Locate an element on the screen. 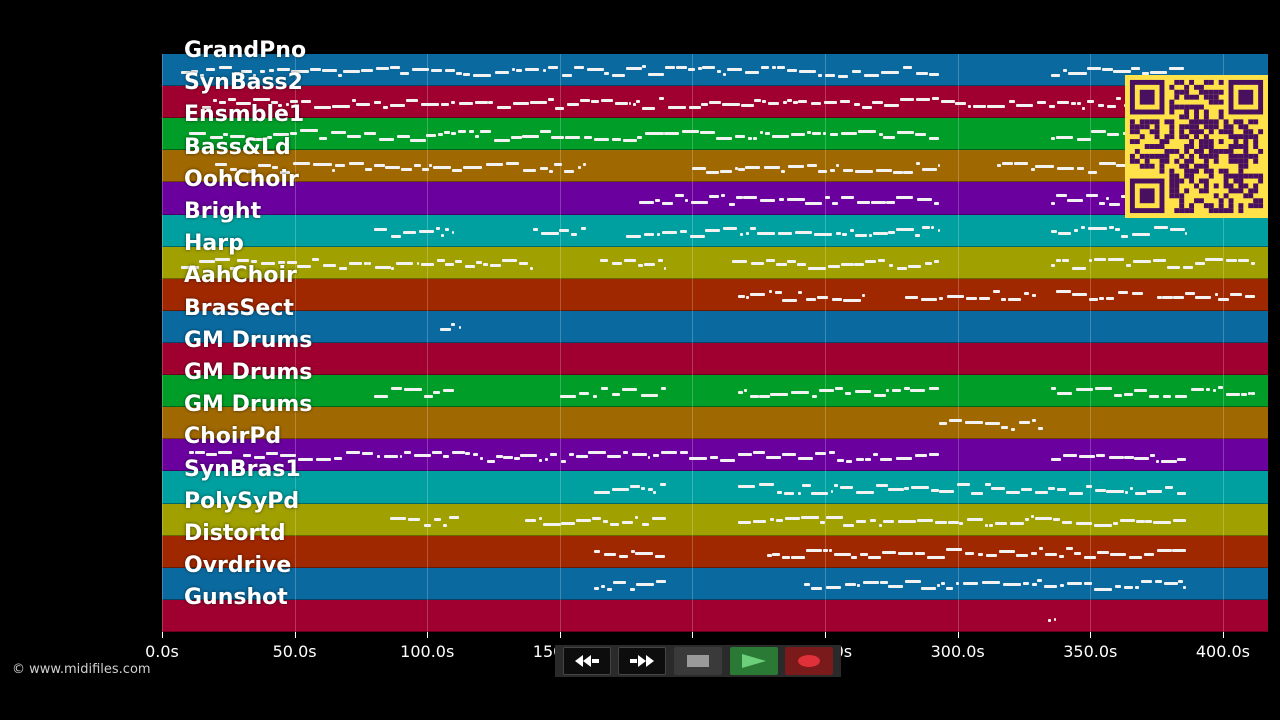 This screenshot has width=1280, height=720. fast-forward-button is located at coordinates (642, 661).